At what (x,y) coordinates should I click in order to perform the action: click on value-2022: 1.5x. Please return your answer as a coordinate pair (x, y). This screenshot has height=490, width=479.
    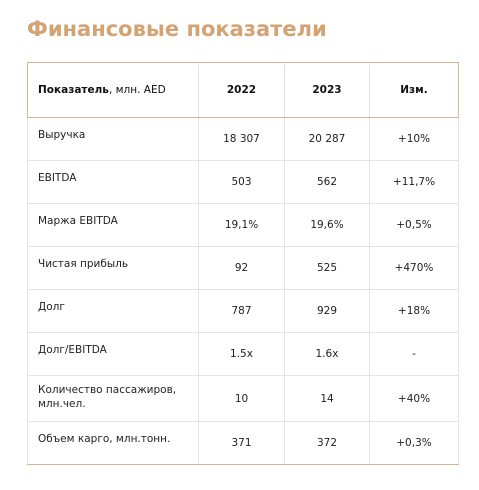
    Looking at the image, I should click on (241, 354).